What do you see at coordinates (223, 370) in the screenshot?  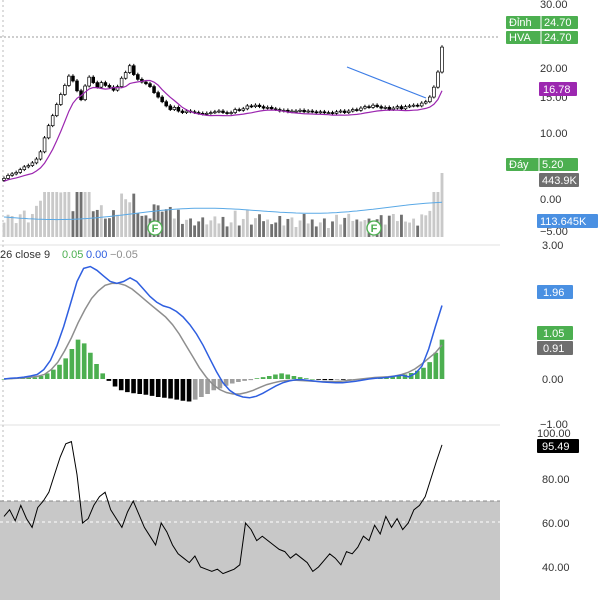 I see `macd-histogram` at bounding box center [223, 370].